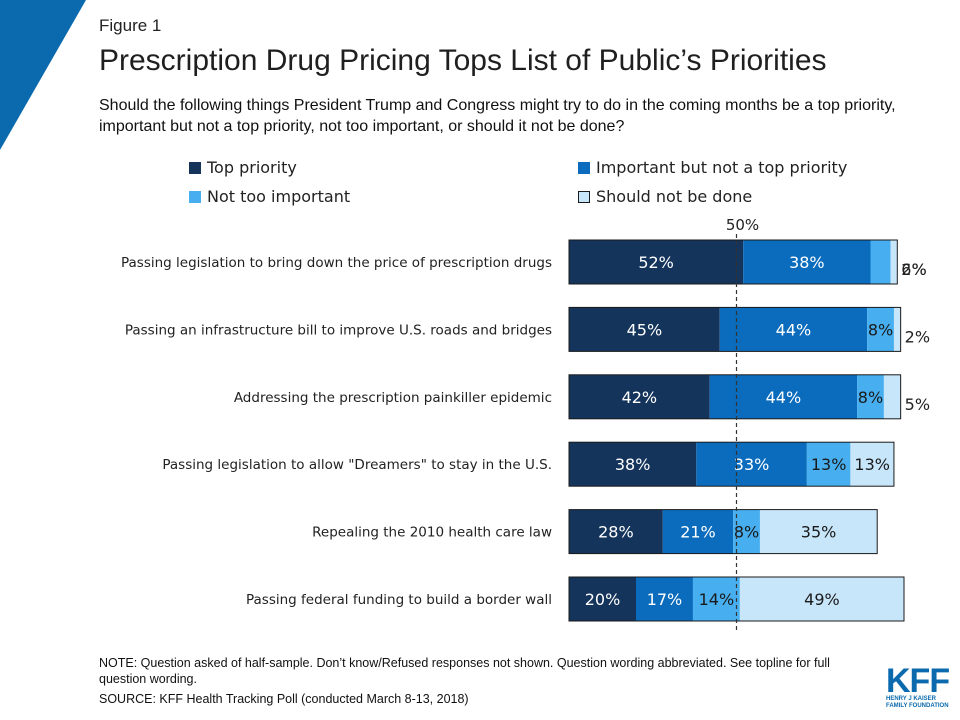  Describe the element at coordinates (917, 404) in the screenshot. I see `data-label: 5%` at that location.